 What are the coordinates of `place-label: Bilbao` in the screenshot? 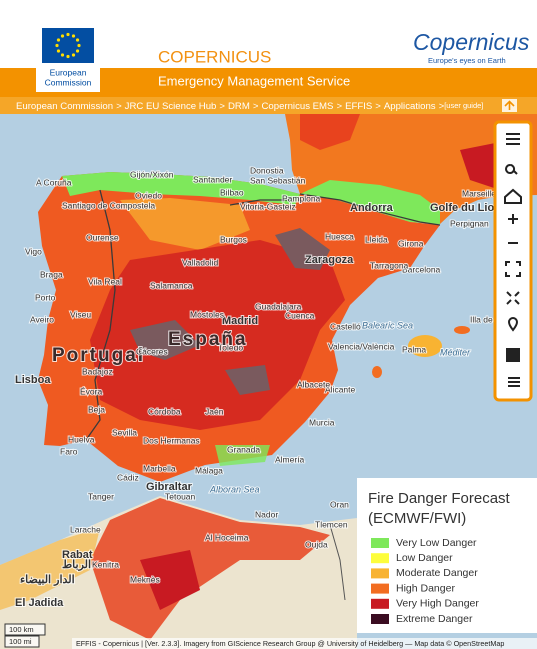 It's located at (232, 192).